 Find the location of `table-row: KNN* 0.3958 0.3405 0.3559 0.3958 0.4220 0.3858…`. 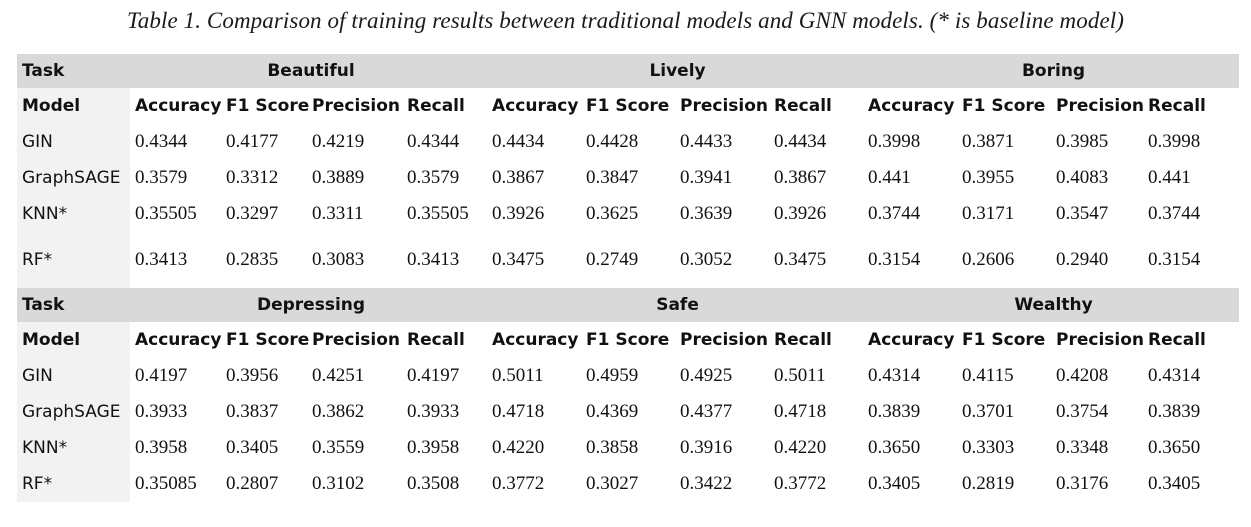

table-row: KNN* 0.3958 0.3405 0.3559 0.3958 0.4220 0.3858… is located at coordinates (628, 448).